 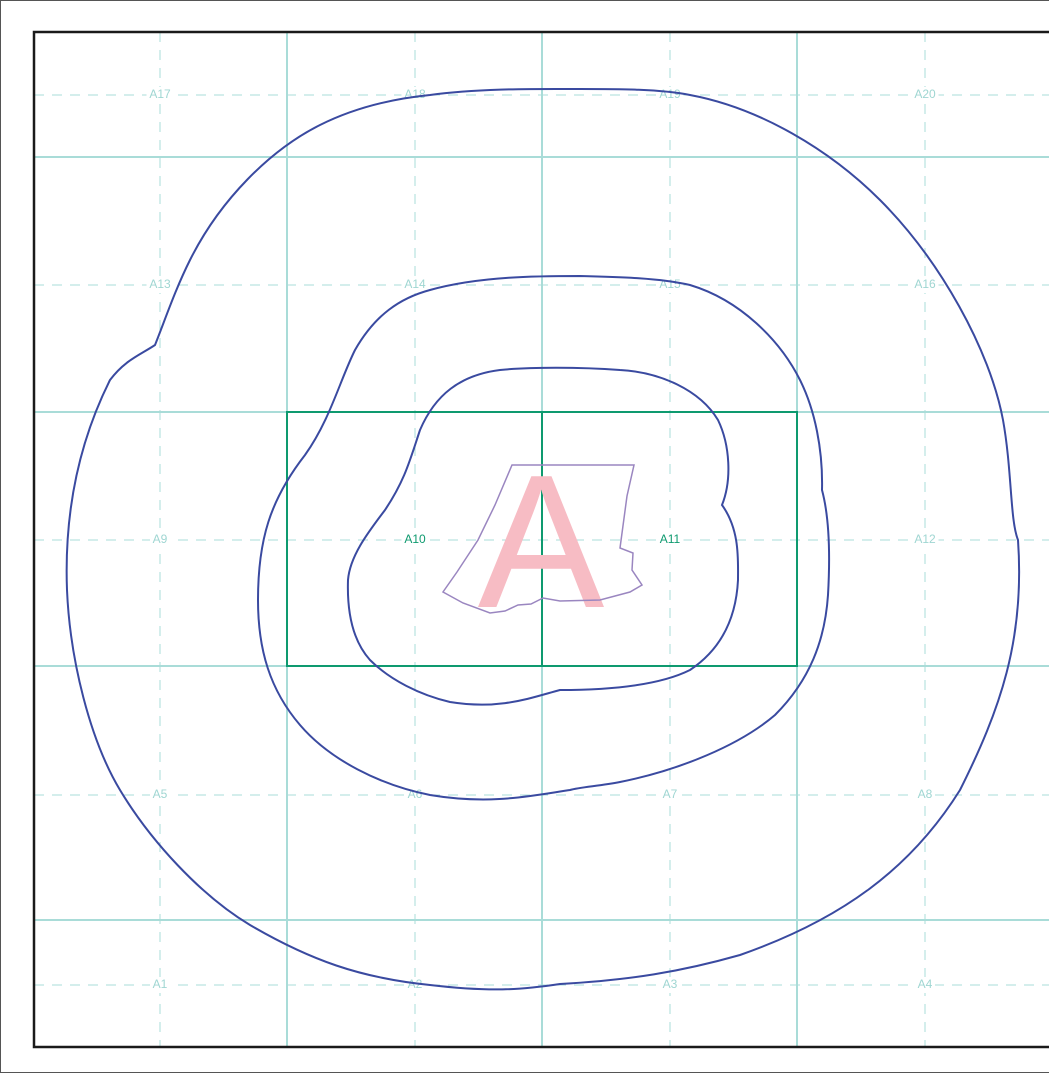 I want to click on grid-label-a7: A7, so click(x=670, y=794).